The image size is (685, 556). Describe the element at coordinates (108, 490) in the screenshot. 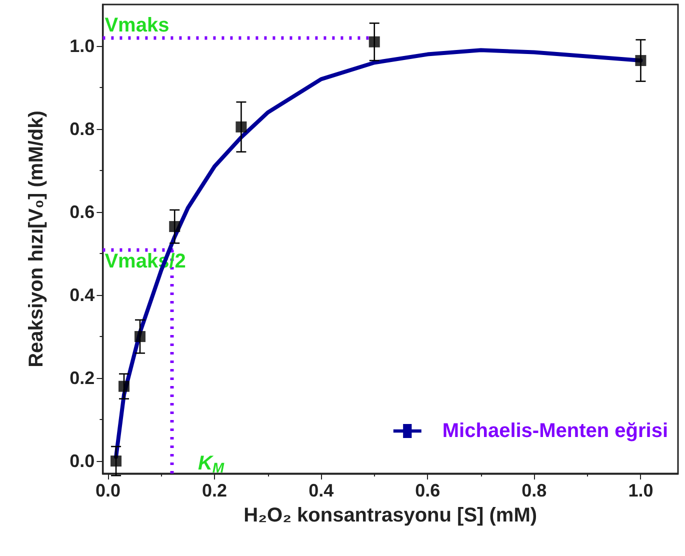

I see `x-tick-label: 0.0` at that location.